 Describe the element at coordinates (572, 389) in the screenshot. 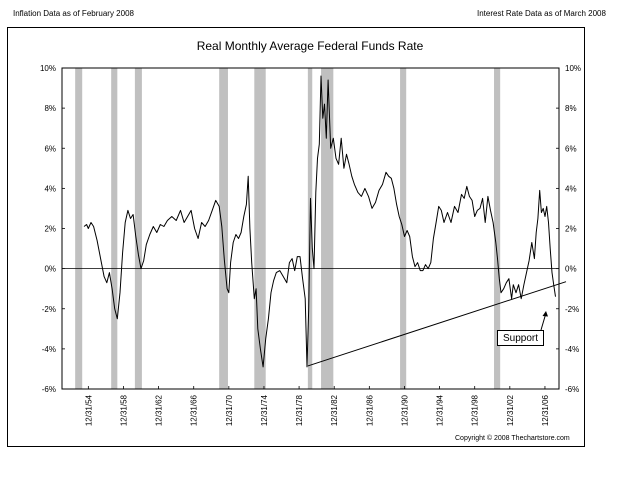

I see `y-tick-label-right: -6%` at that location.